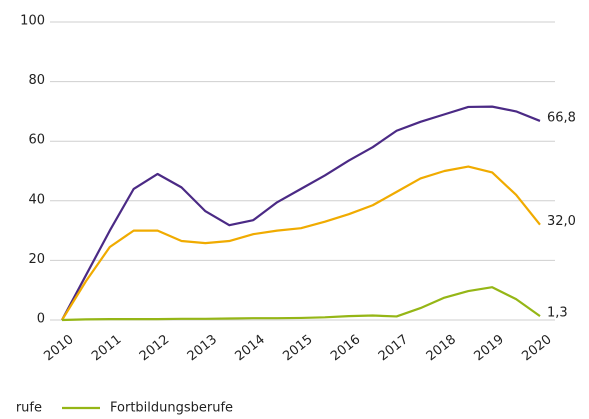  What do you see at coordinates (489, 348) in the screenshot?
I see `x-tick-label: 2019` at bounding box center [489, 348].